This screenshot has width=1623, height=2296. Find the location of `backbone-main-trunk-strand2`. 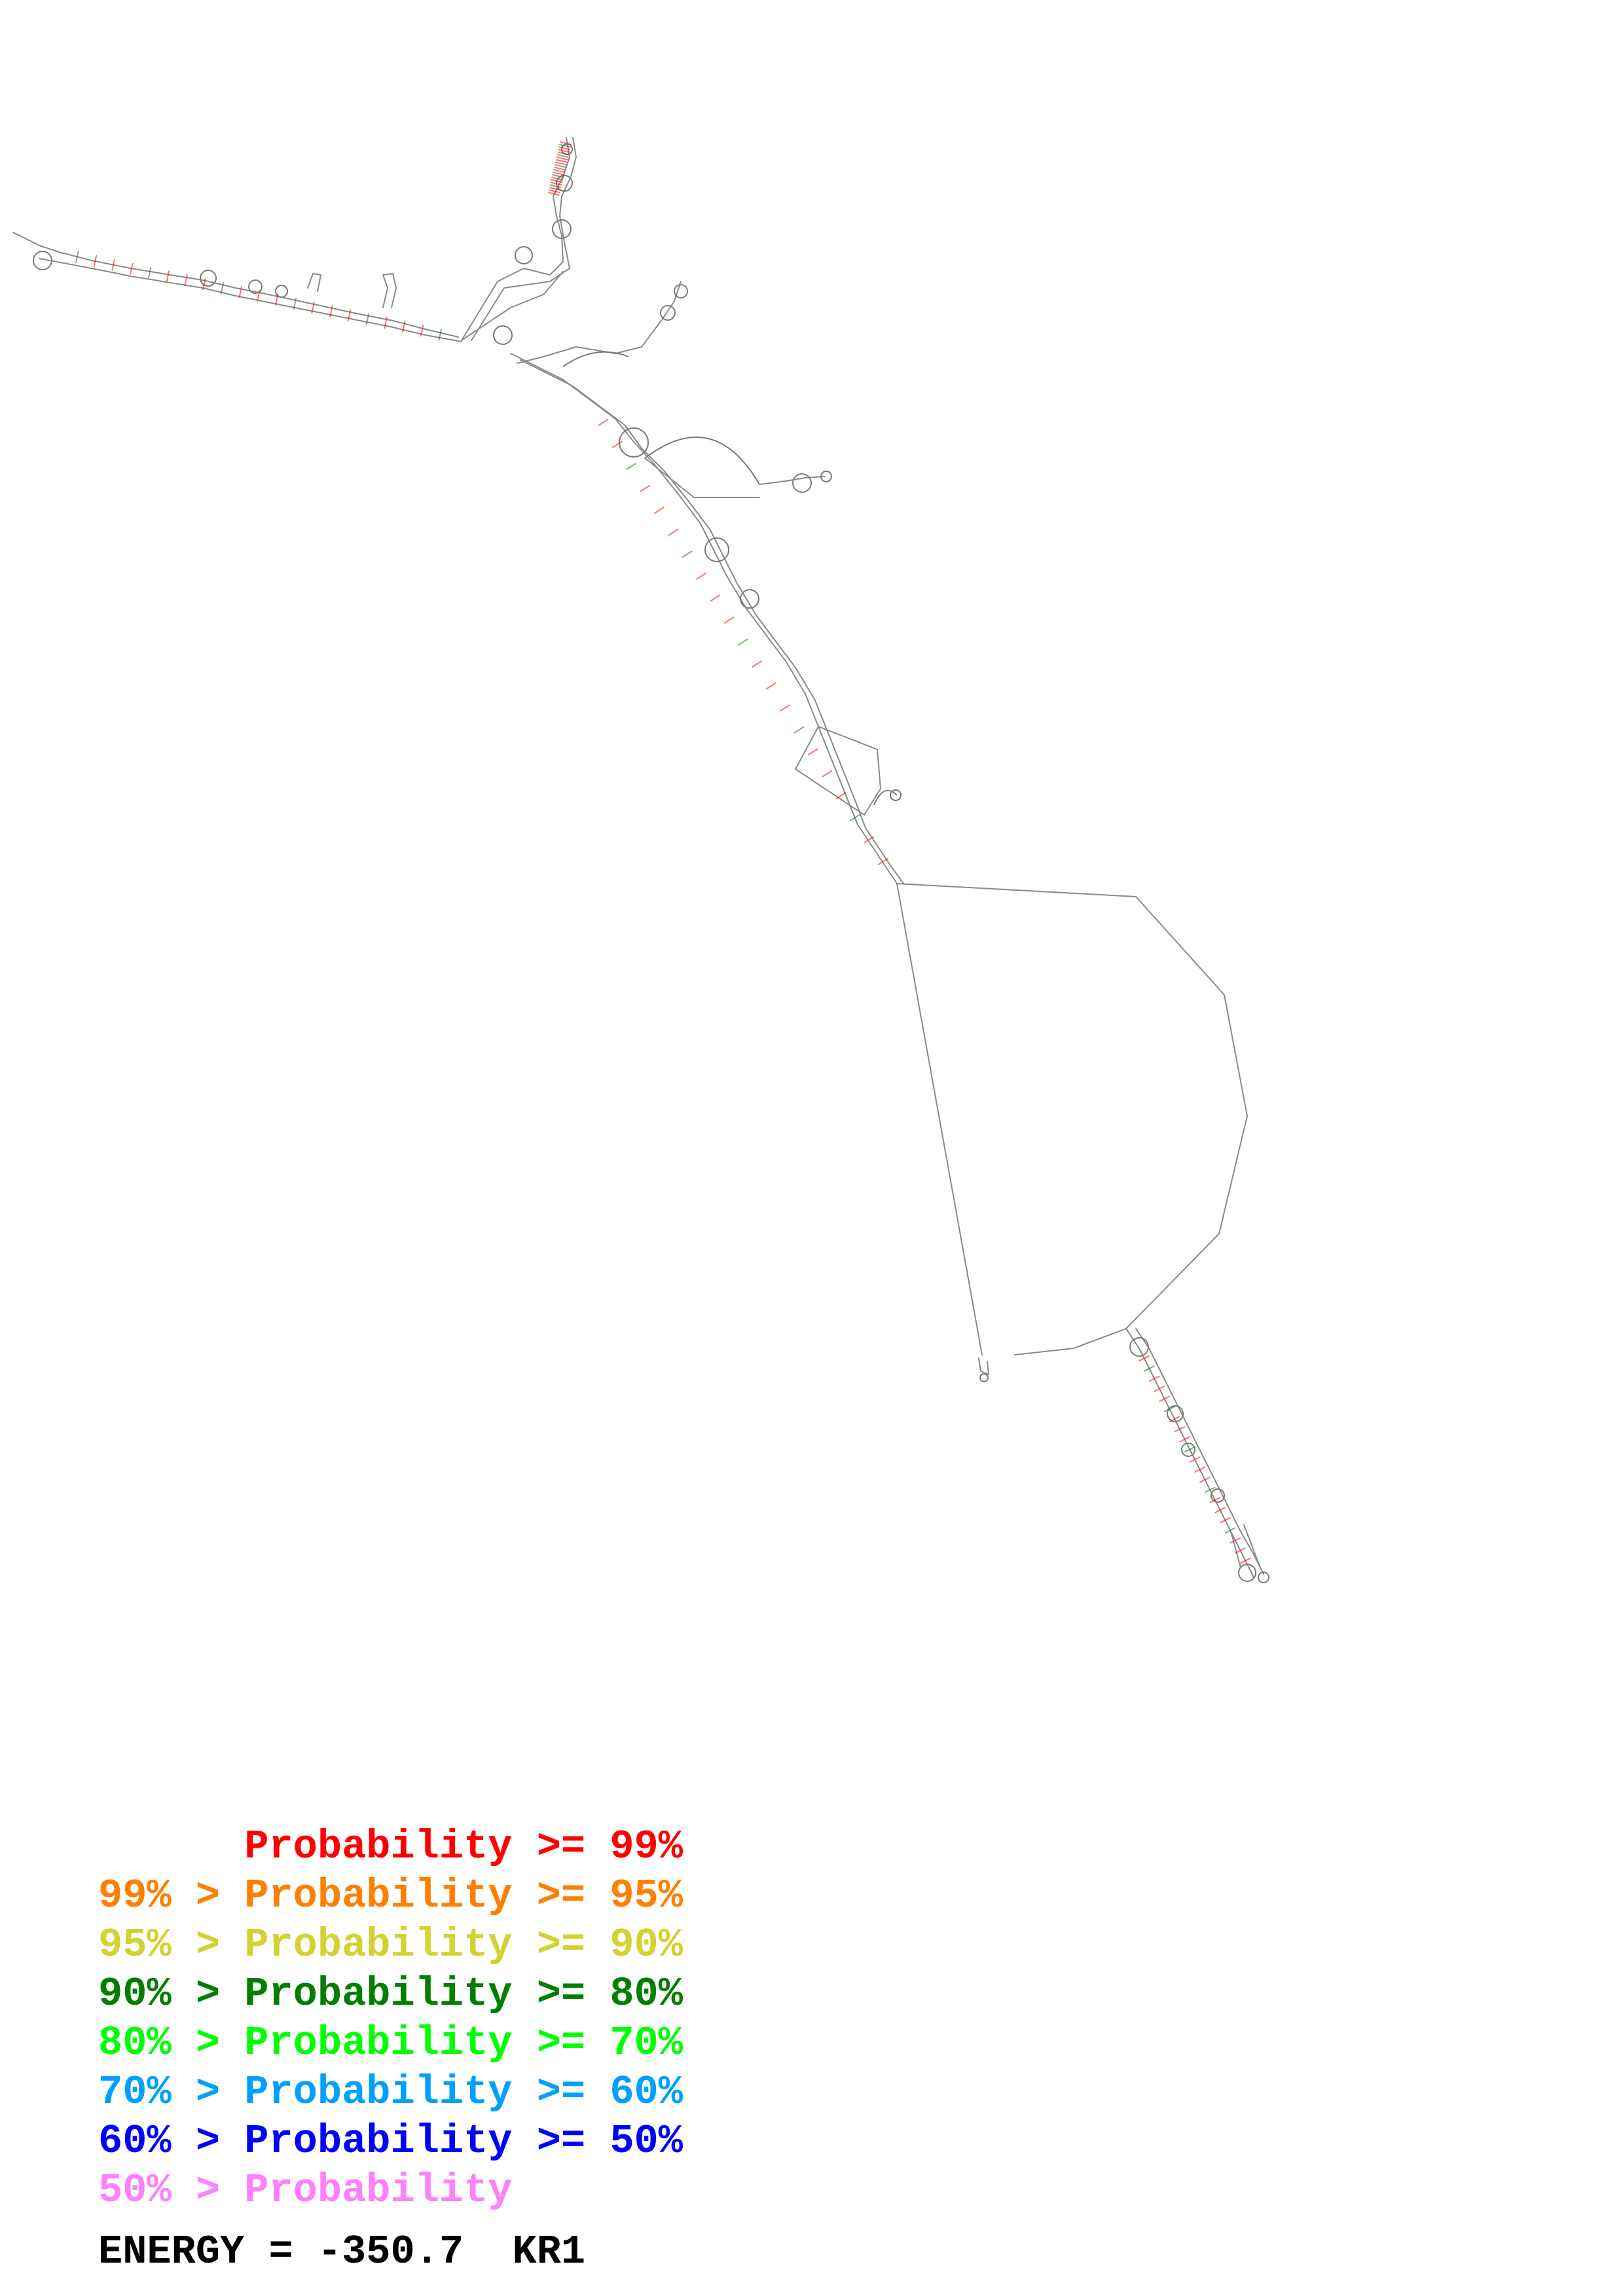

backbone-main-trunk-strand2 is located at coordinates (712, 621).